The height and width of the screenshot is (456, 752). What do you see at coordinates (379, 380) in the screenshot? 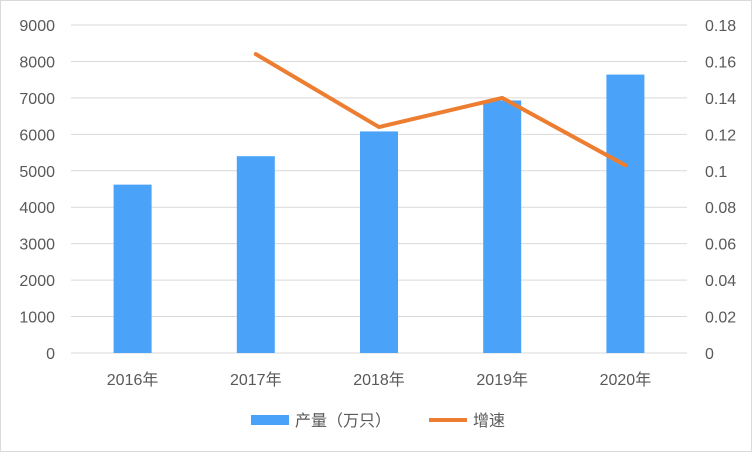
I see `x-tick-label: 2018年` at bounding box center [379, 380].